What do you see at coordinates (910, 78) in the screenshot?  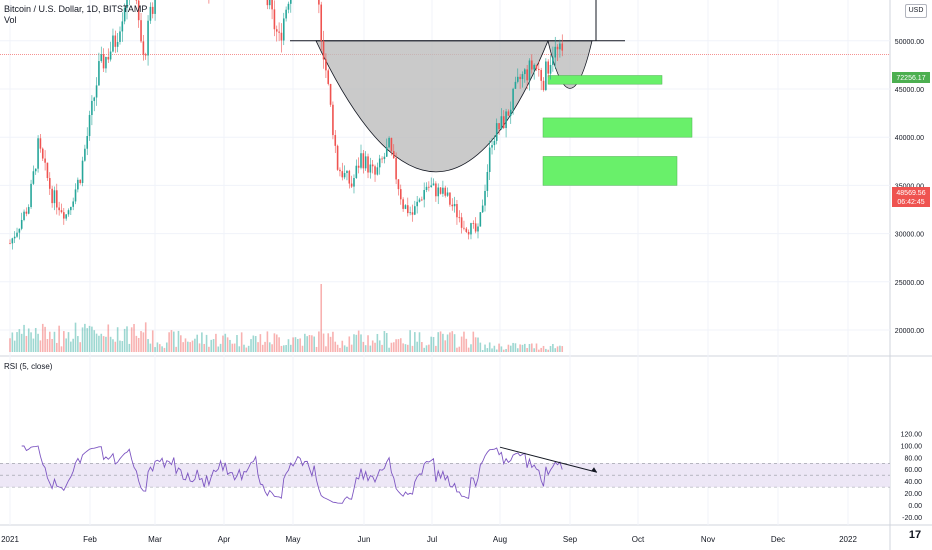 I see `target-price-label: 72256.17` at bounding box center [910, 78].